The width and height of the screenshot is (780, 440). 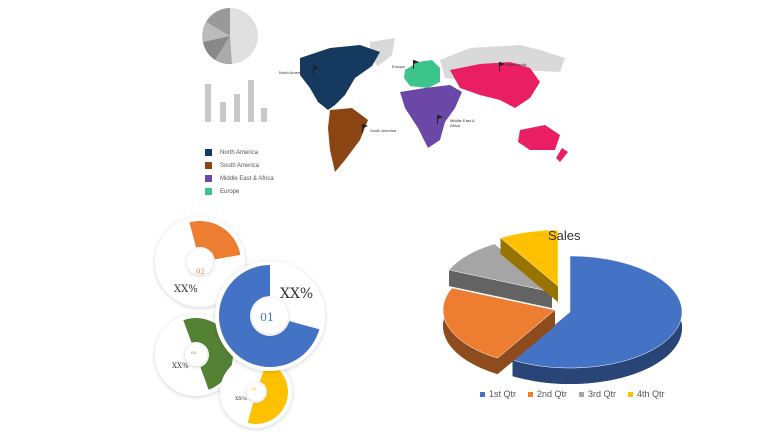 What do you see at coordinates (597, 394) in the screenshot?
I see `legend-item-q3: 3rd Qtr` at bounding box center [597, 394].